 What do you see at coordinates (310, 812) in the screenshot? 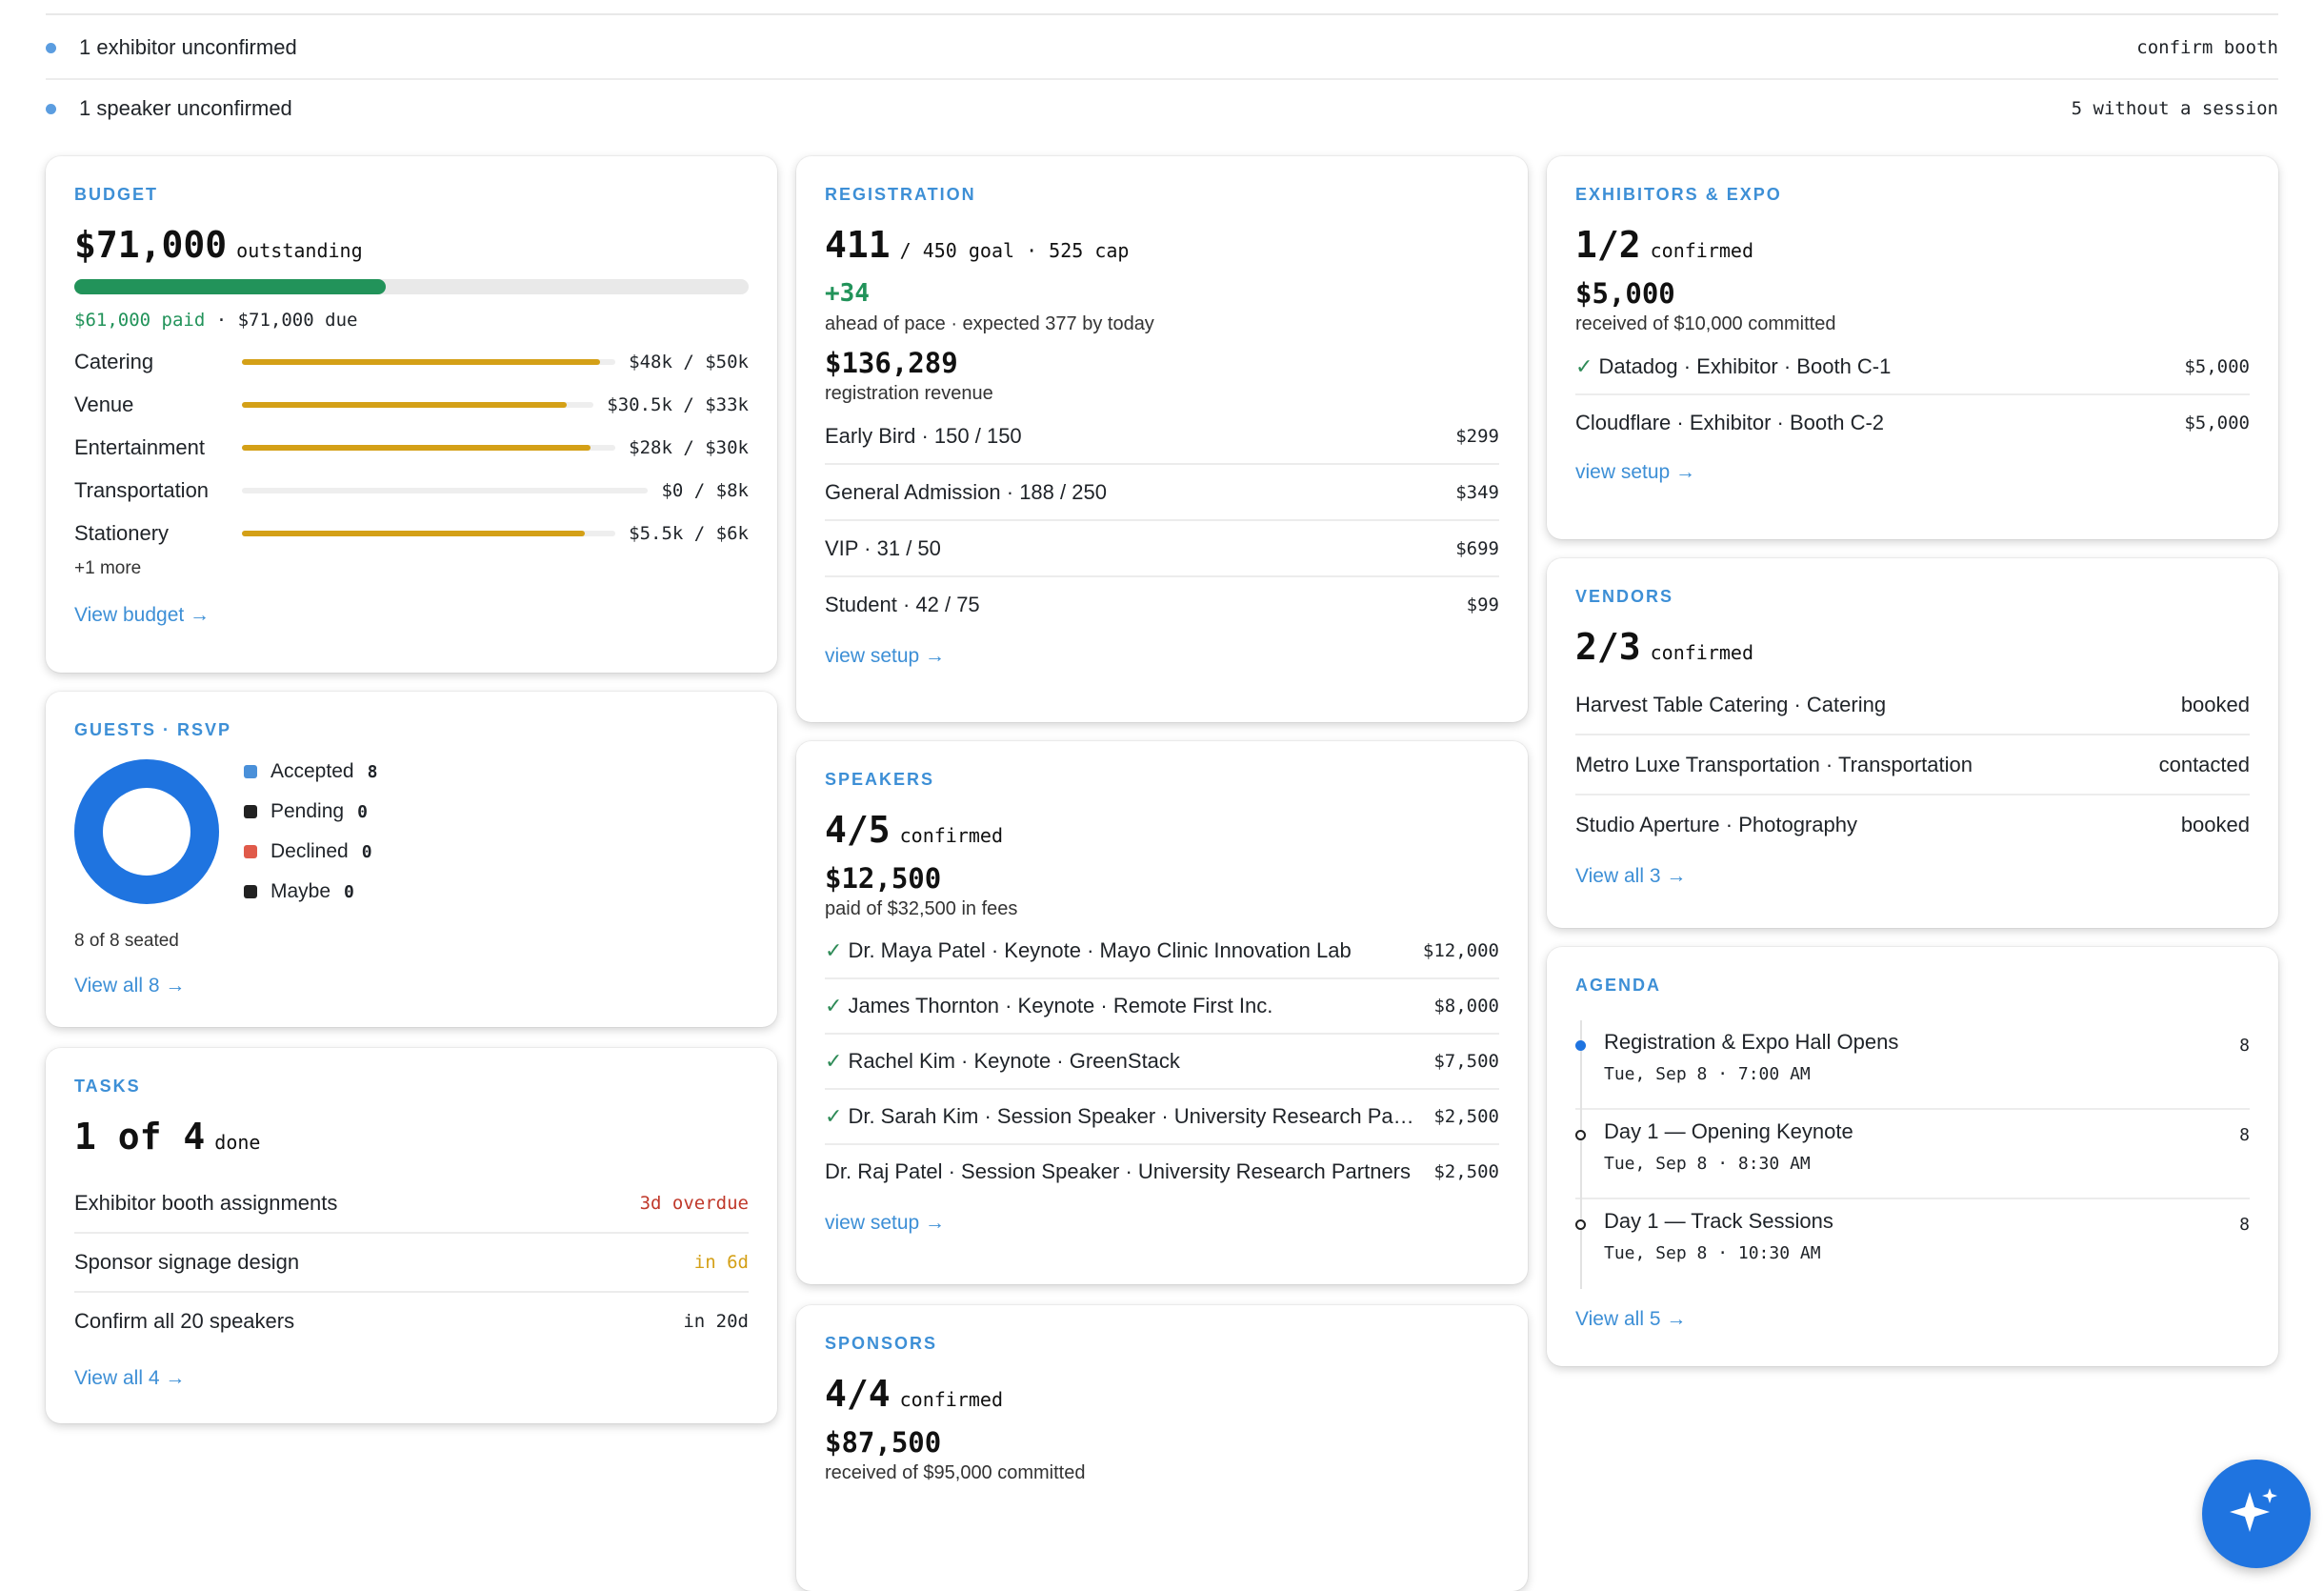
I see `rsvp-legend-item: Pending 0` at bounding box center [310, 812].